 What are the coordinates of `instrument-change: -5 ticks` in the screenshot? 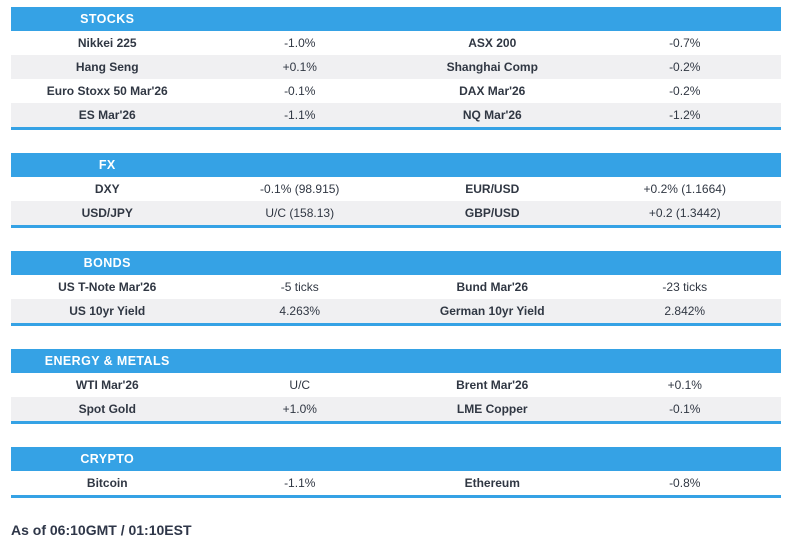 It's located at (299, 287).